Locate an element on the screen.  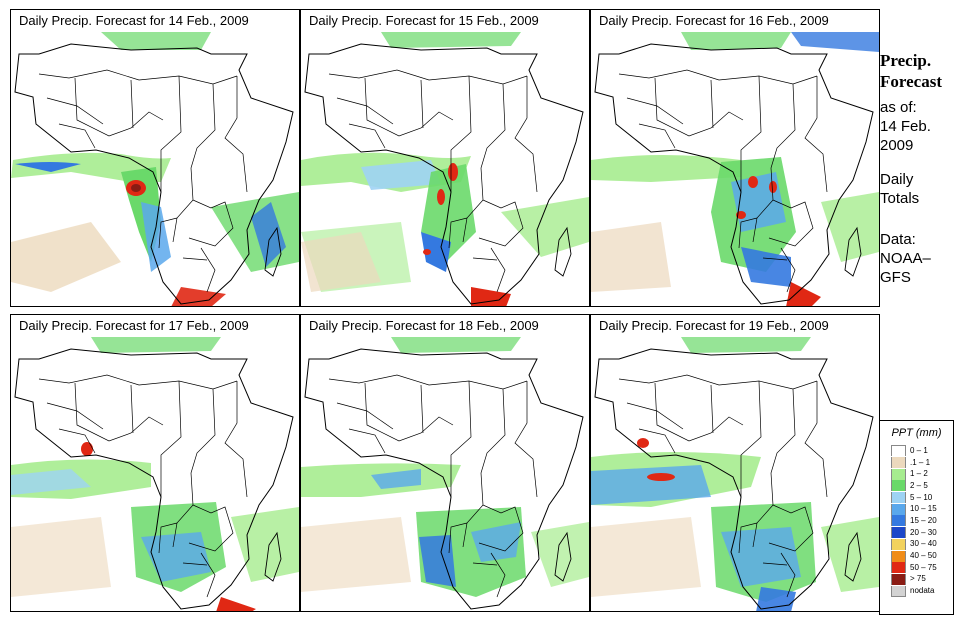
as-of-block: as of: 14 Feb. 2009 is located at coordinates (905, 126).